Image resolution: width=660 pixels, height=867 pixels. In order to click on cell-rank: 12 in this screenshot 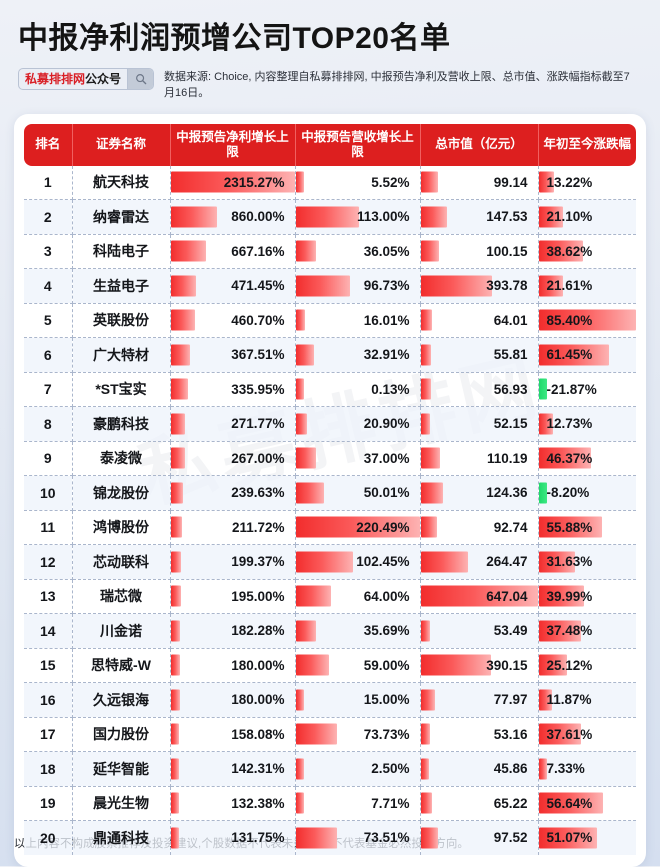, I will do `click(48, 562)`.